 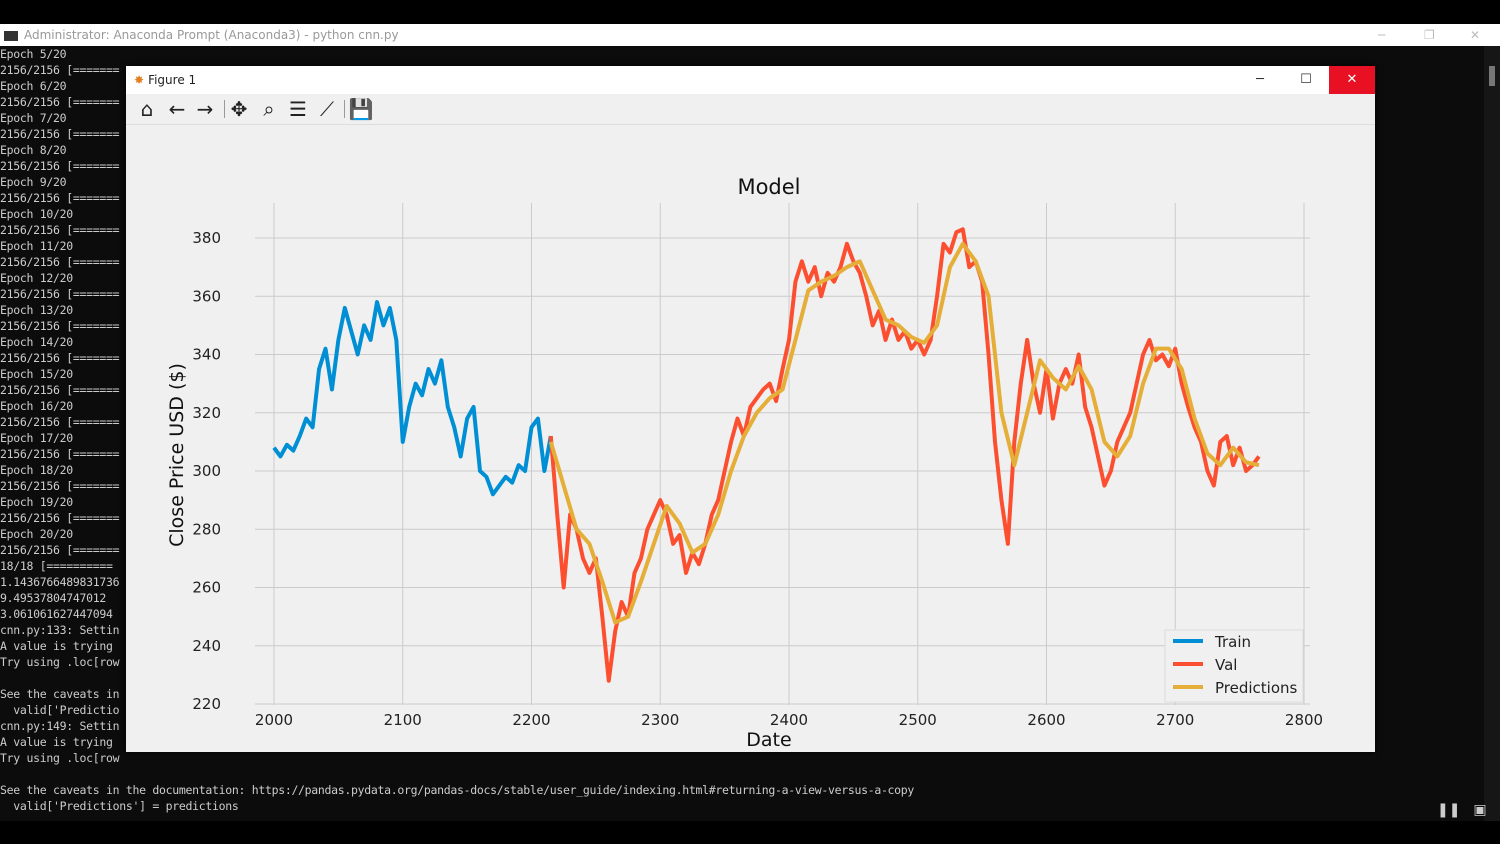 What do you see at coordinates (33, 118) in the screenshot?
I see `console-line: Epoch 7/20` at bounding box center [33, 118].